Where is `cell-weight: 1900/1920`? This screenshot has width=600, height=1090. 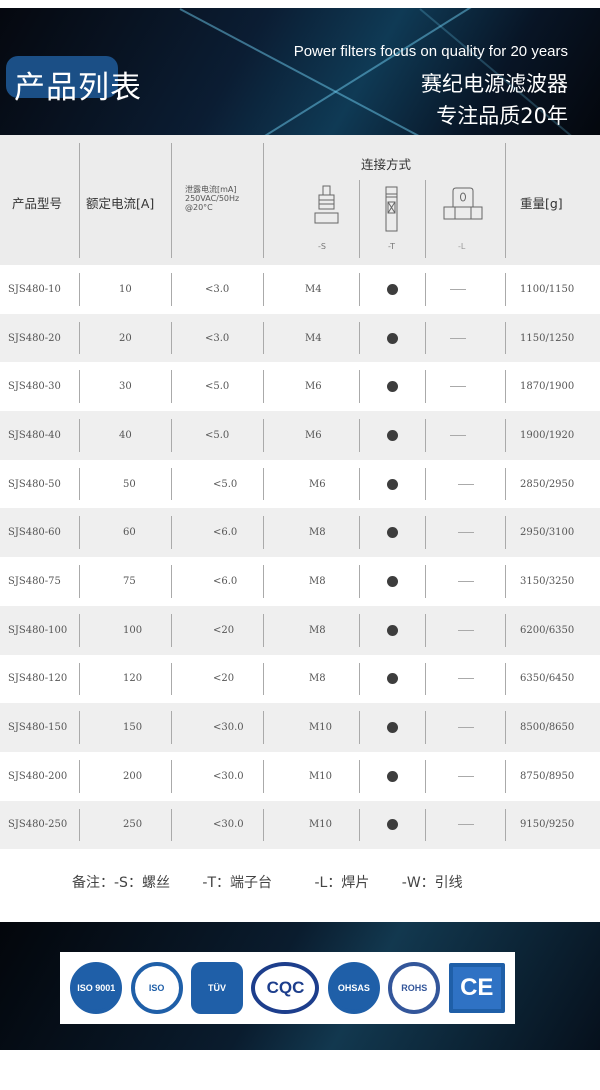
cell-weight: 1900/1920 is located at coordinates (547, 435).